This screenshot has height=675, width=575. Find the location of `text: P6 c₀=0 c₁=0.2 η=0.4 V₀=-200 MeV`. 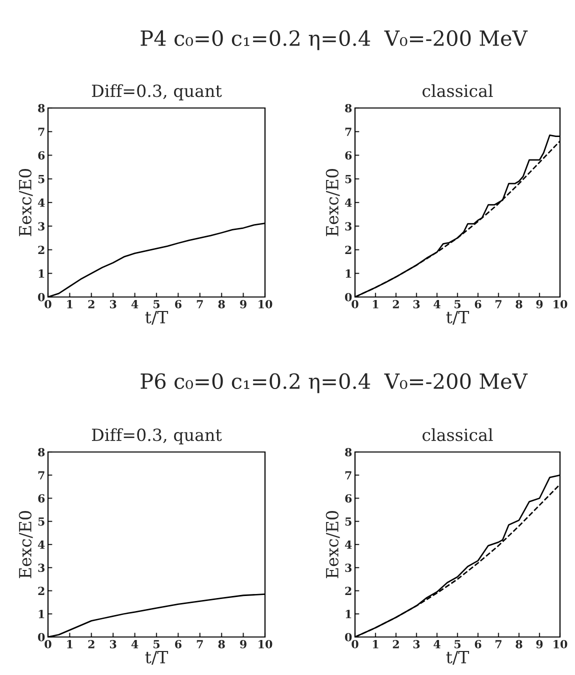

text: P6 c₀=0 c₁=0.2 η=0.4 V₀=-200 MeV is located at coordinates (334, 383).